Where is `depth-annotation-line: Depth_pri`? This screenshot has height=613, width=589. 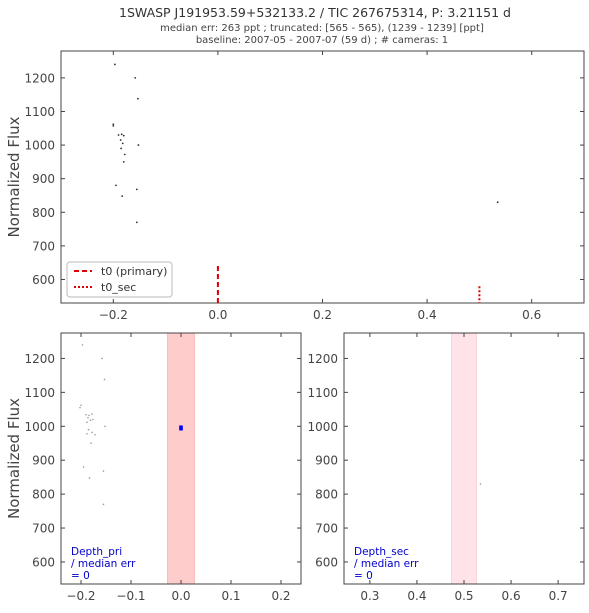 depth-annotation-line: Depth_pri is located at coordinates (96, 552).